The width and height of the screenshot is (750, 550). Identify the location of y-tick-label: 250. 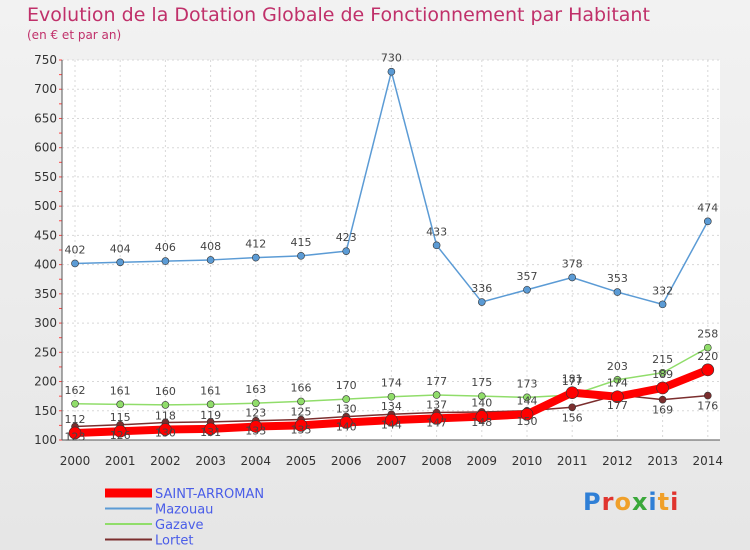
(45, 352).